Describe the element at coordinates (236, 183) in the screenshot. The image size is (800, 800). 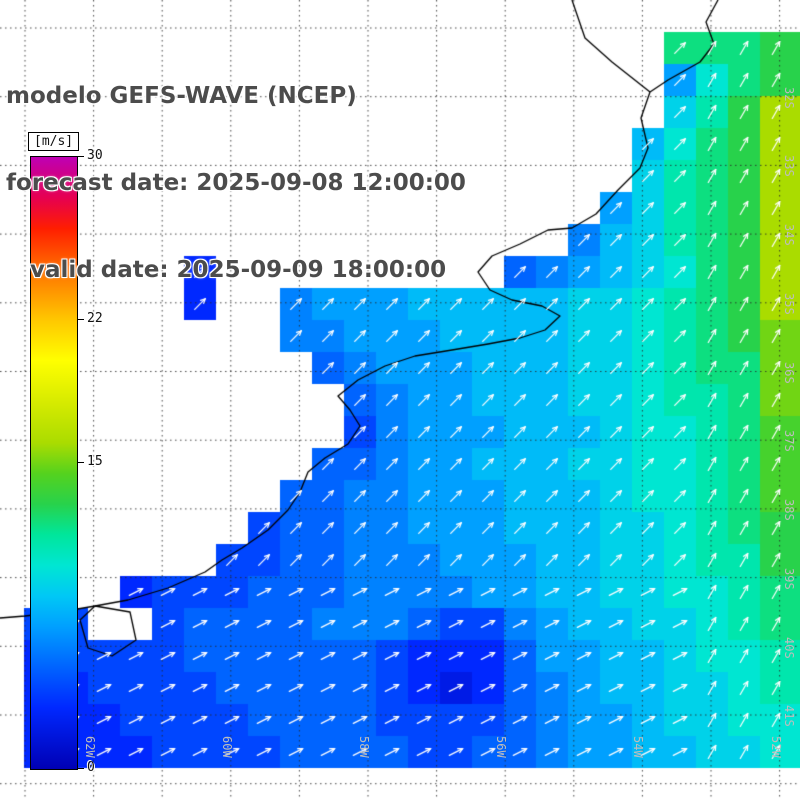
I see `forecast-date: forecast date: 2025-09-08 12:00:00` at that location.